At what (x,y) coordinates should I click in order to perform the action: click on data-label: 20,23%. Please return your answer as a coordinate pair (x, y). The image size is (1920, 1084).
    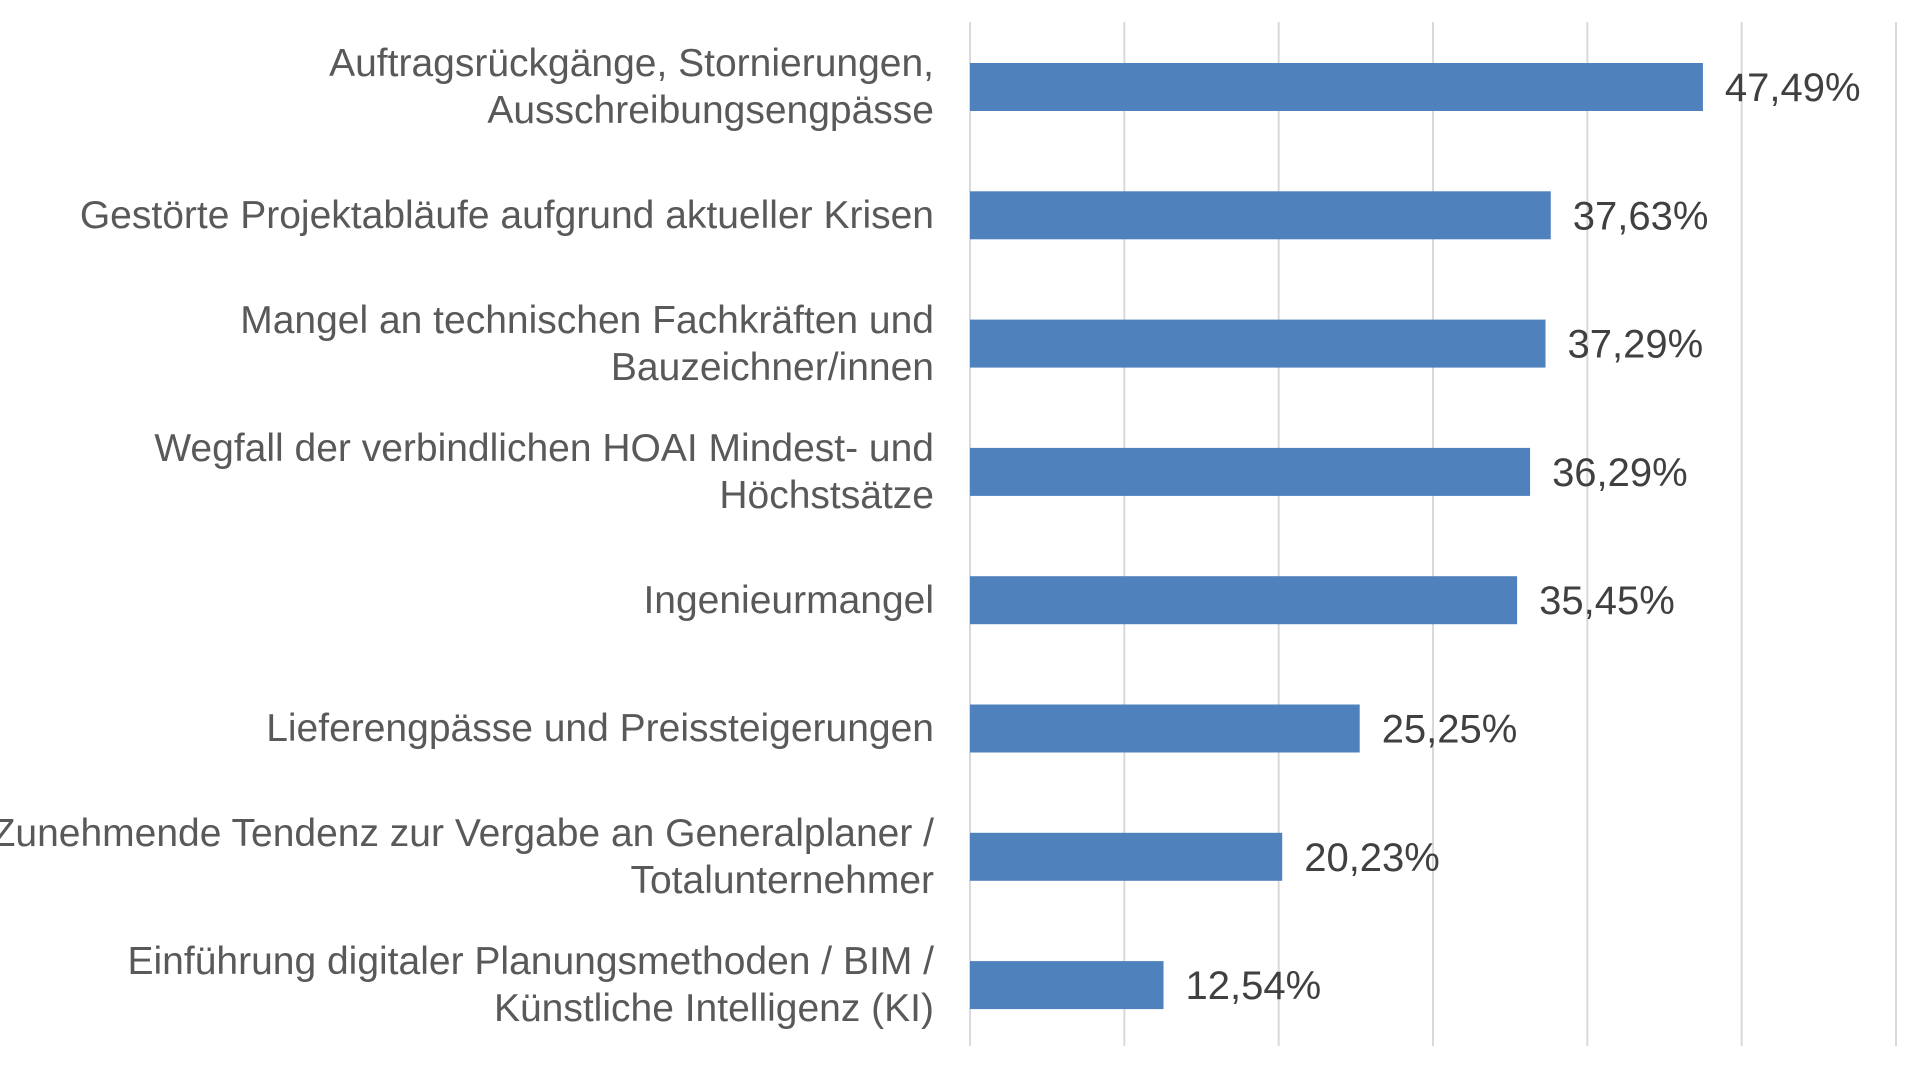
    Looking at the image, I should click on (1372, 858).